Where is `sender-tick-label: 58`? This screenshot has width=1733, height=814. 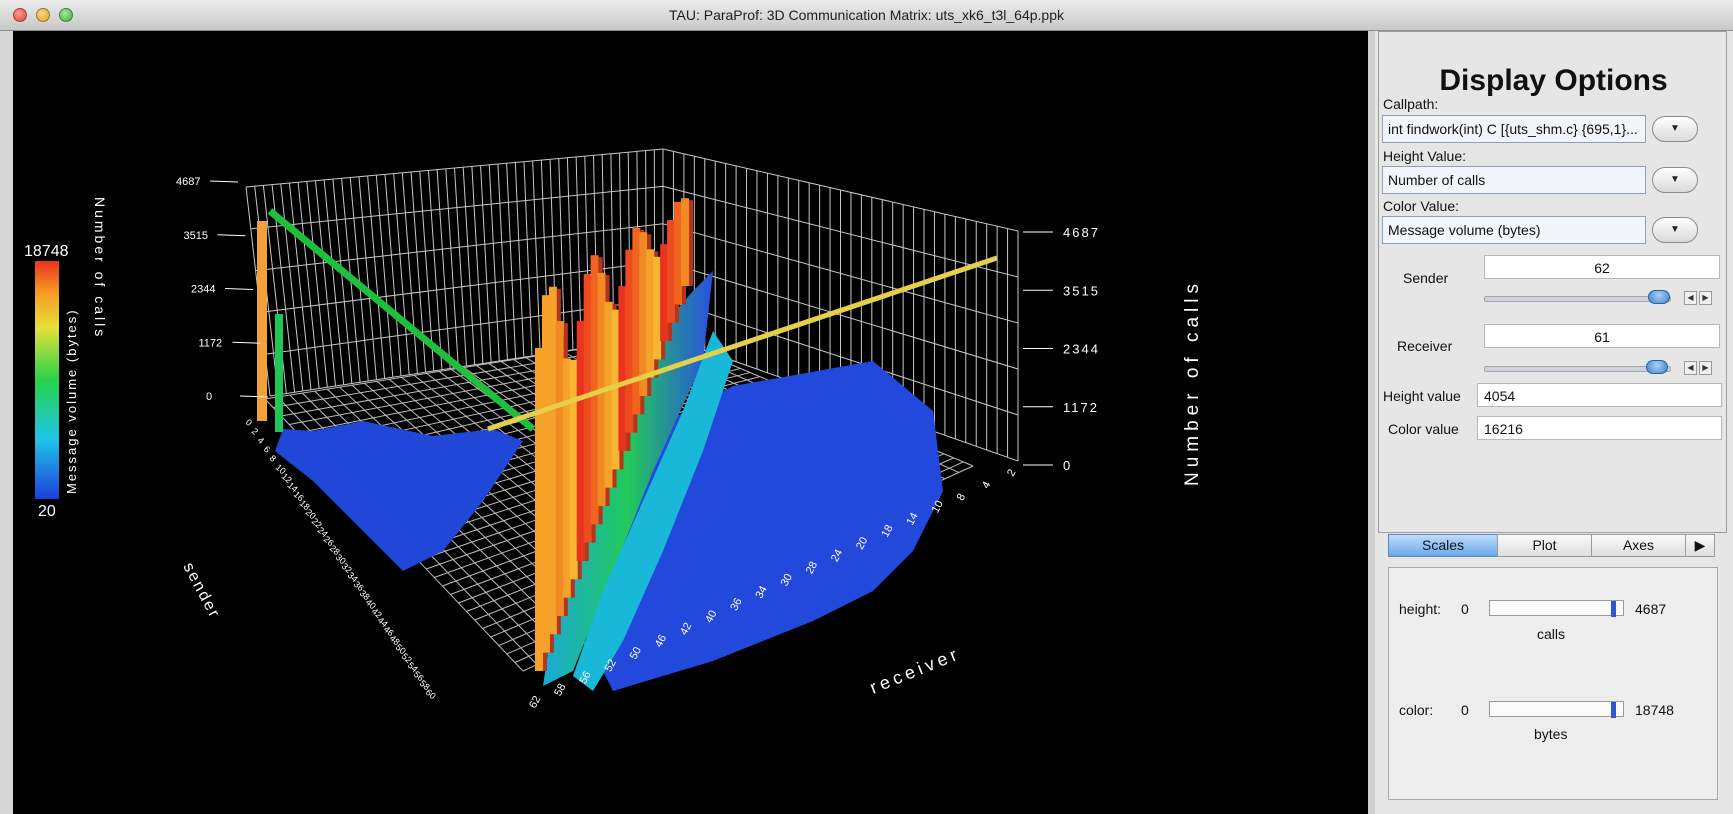 sender-tick-label: 58 is located at coordinates (425, 685).